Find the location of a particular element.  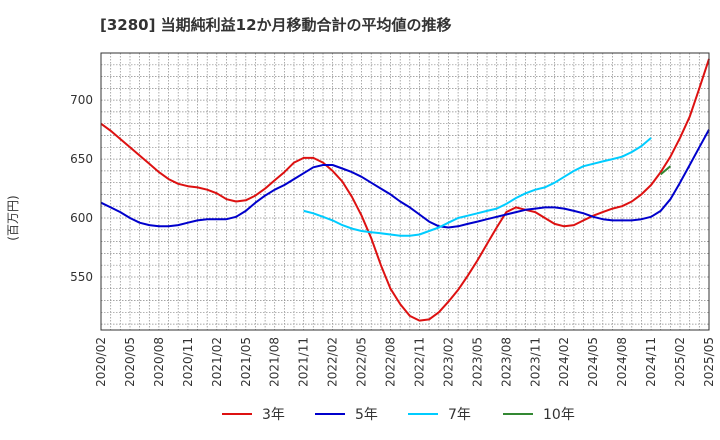

x-tick-label: 2021/05 is located at coordinates (246, 362).